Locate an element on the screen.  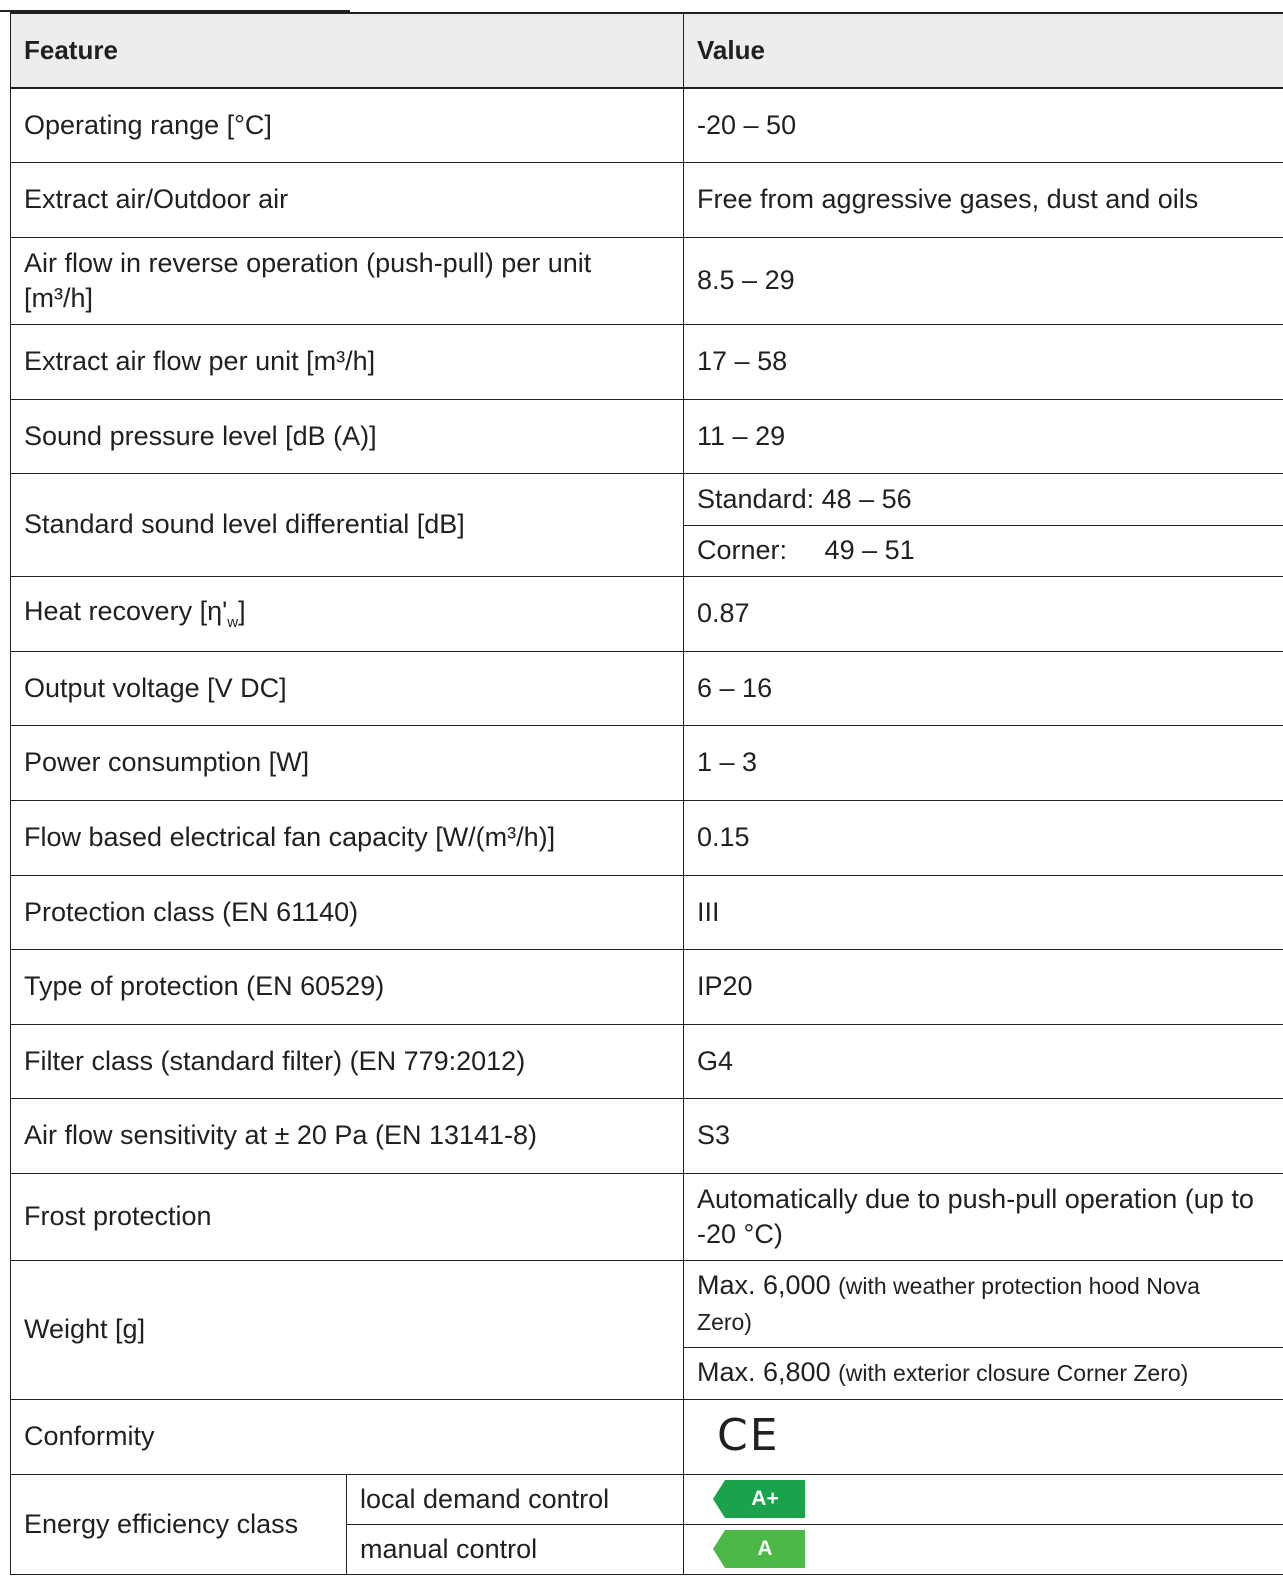
row-label: Extract air/Outdoor air is located at coordinates (347, 199).